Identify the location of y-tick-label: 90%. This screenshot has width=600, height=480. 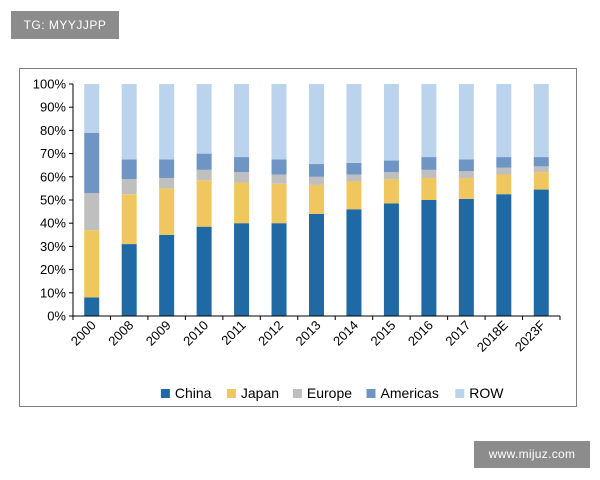
(53, 107).